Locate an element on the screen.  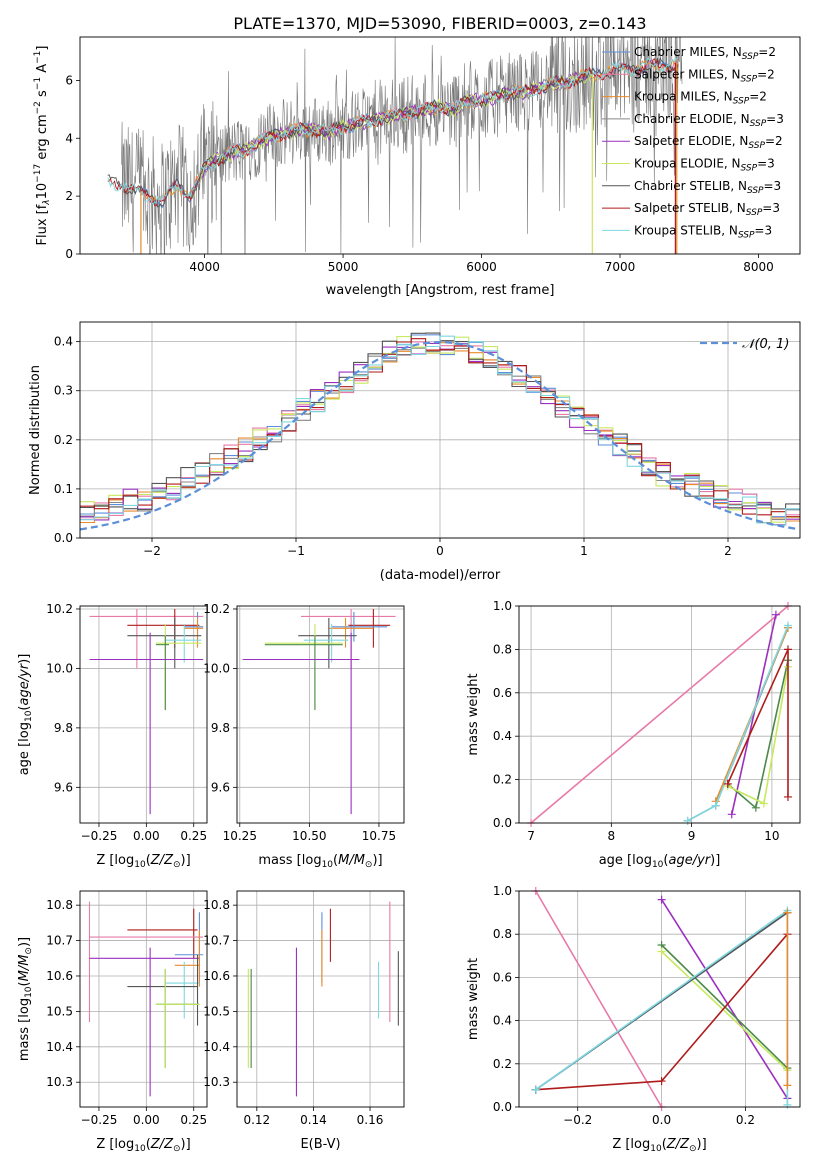
y-tick-label: 9.8 is located at coordinates (220, 728).